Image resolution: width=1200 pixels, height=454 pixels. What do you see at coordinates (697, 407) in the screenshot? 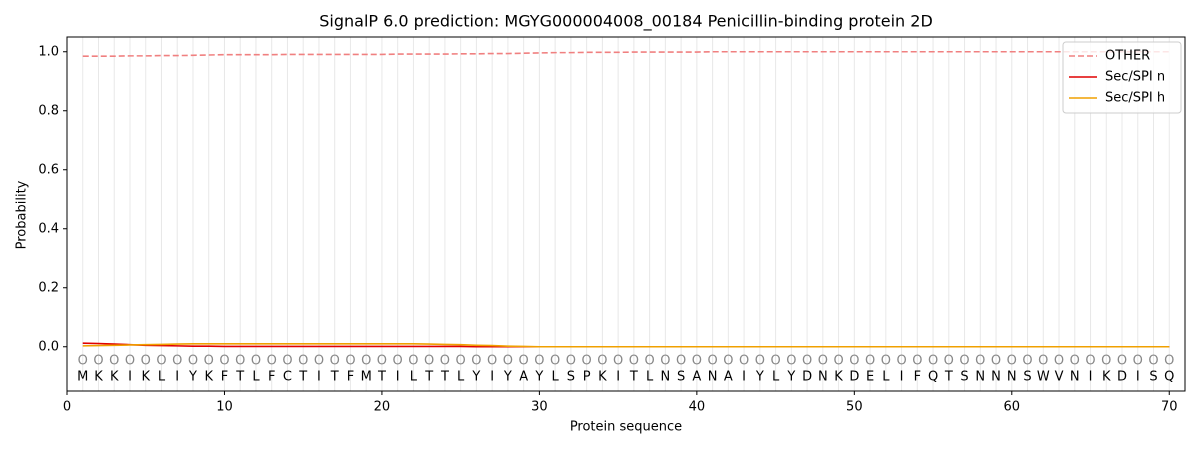
I see `x-tick-label: 40` at bounding box center [697, 407].